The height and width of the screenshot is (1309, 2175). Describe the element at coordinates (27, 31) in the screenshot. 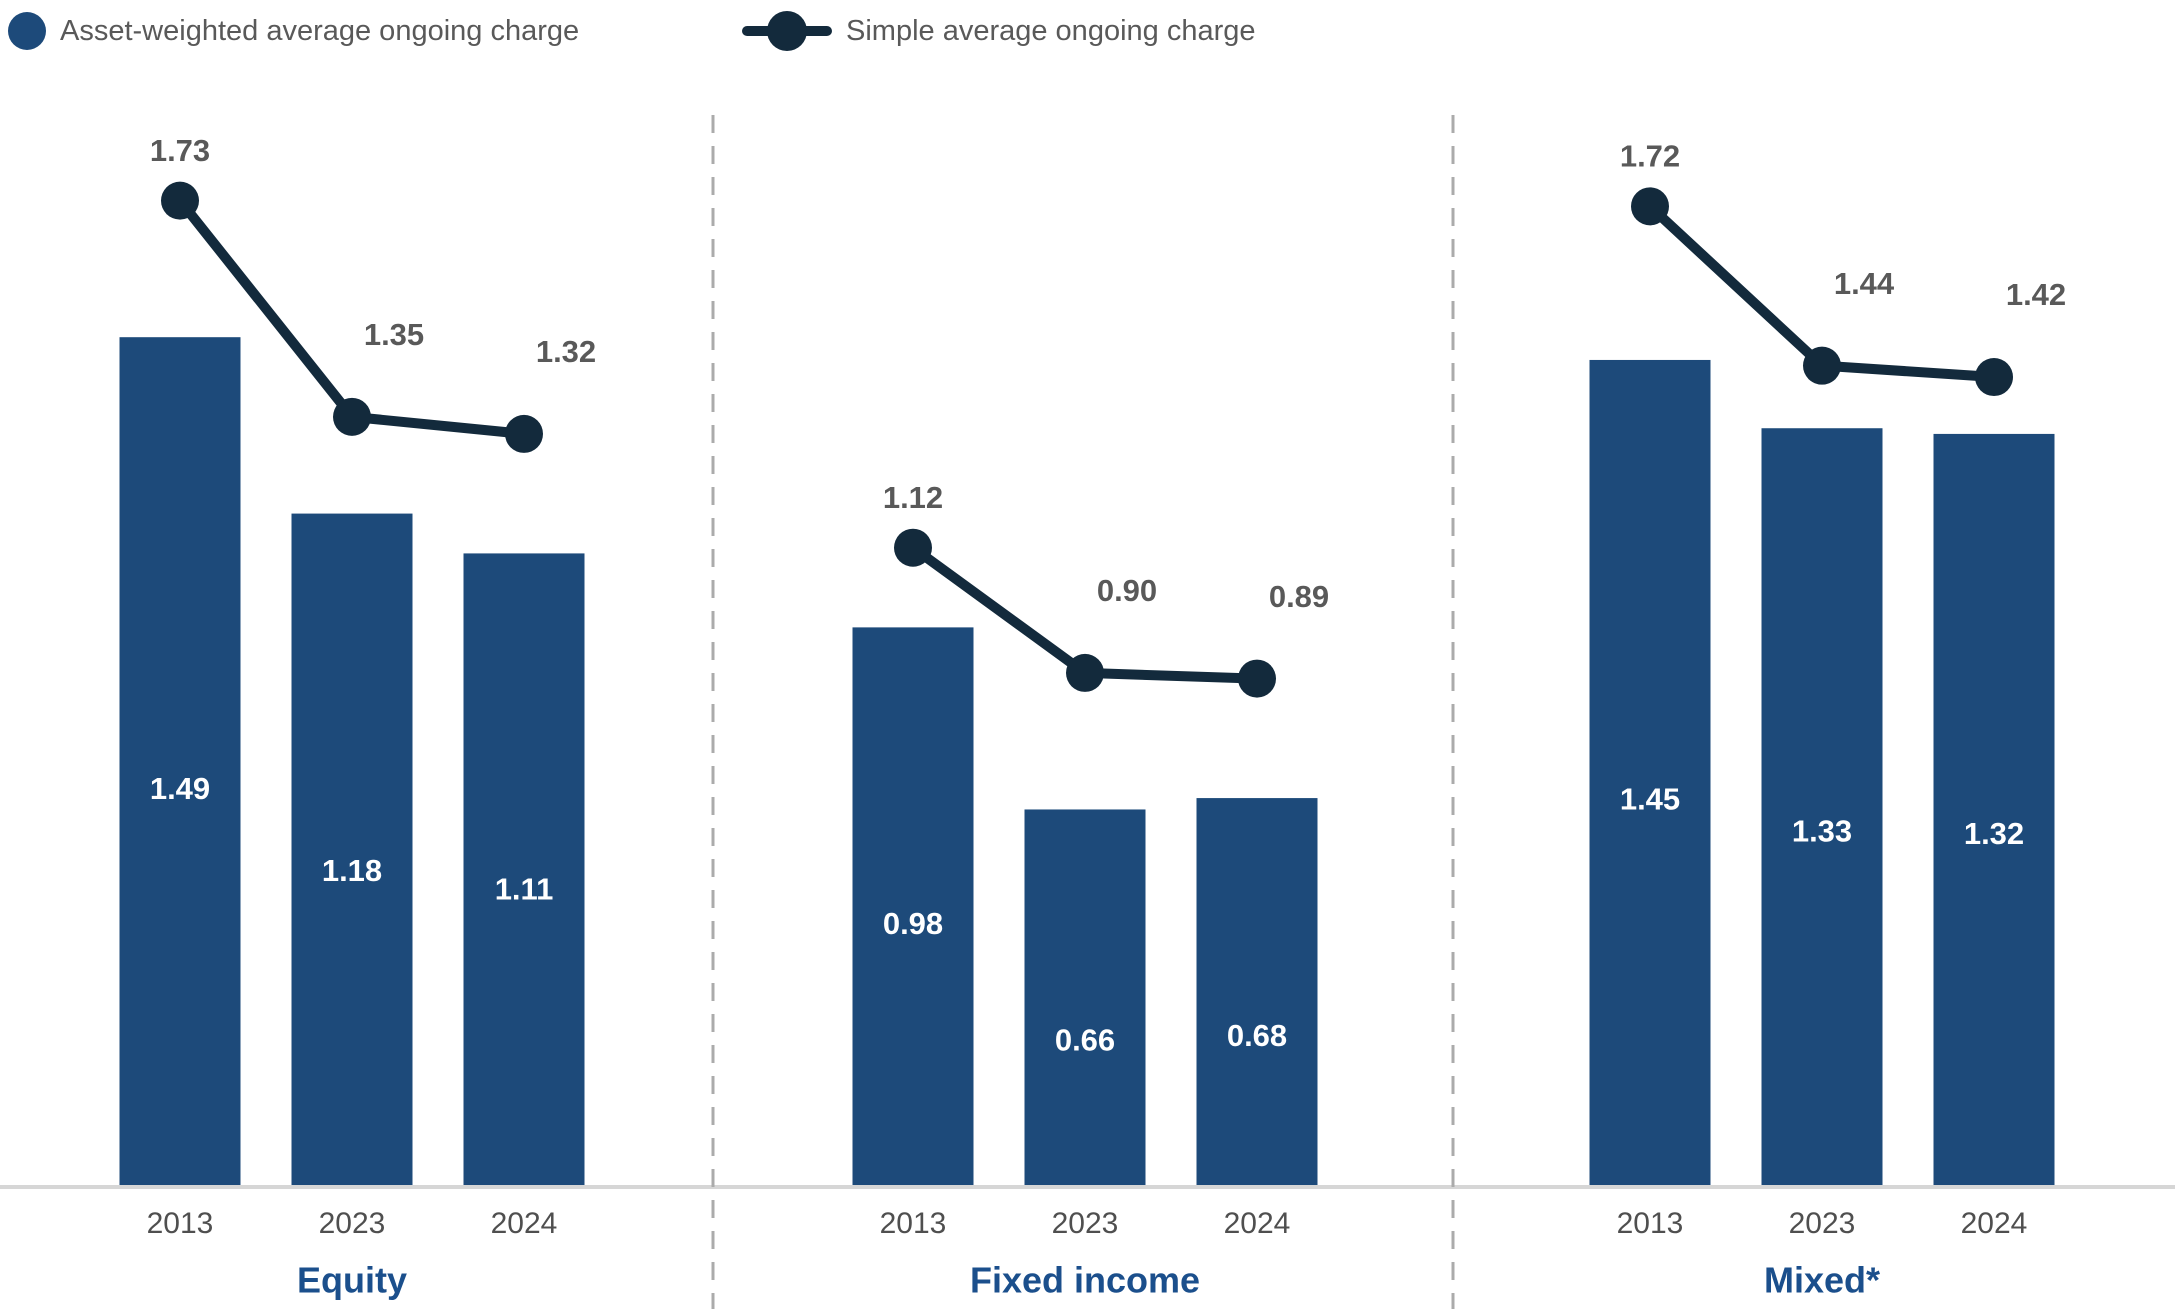

I see `bar-swatch-icon` at that location.